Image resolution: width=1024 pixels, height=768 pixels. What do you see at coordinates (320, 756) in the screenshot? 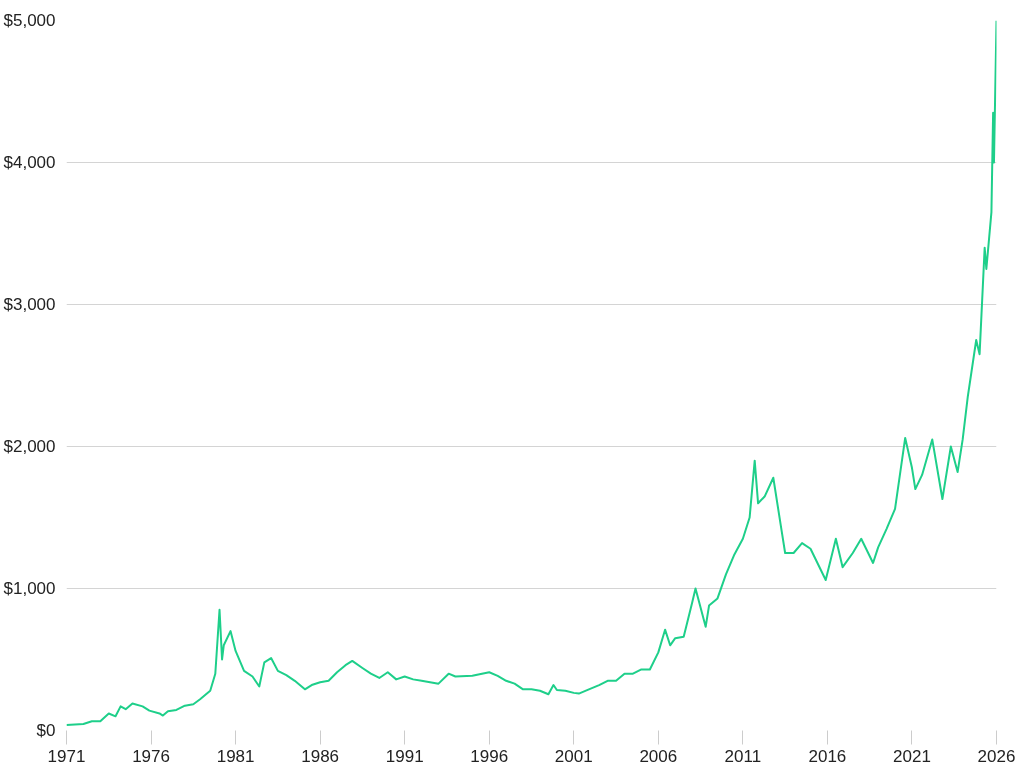
I see `x-tick-label: 1986` at bounding box center [320, 756].